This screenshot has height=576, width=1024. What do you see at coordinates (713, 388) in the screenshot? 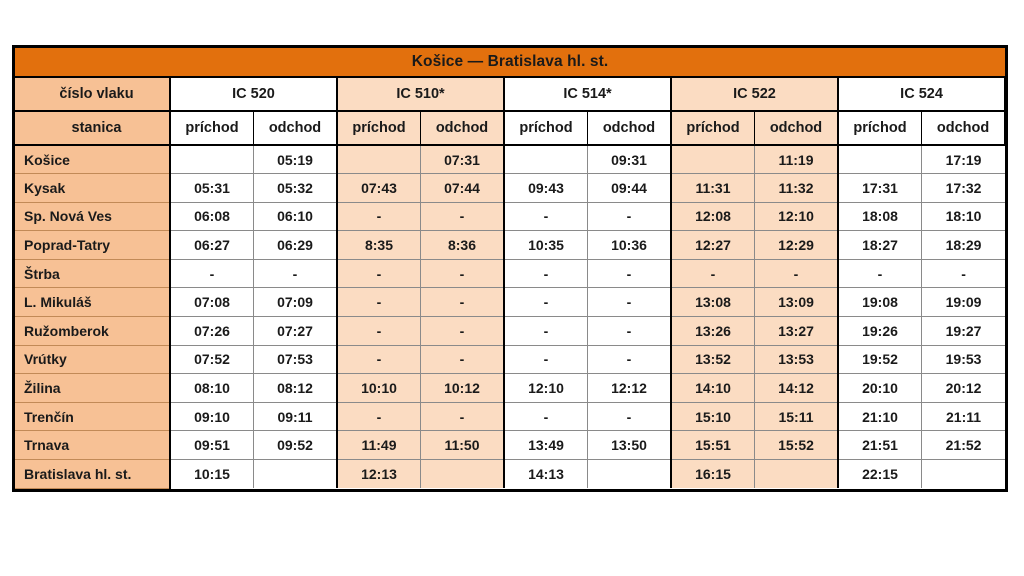
I see `time-cell: 14:10` at bounding box center [713, 388].